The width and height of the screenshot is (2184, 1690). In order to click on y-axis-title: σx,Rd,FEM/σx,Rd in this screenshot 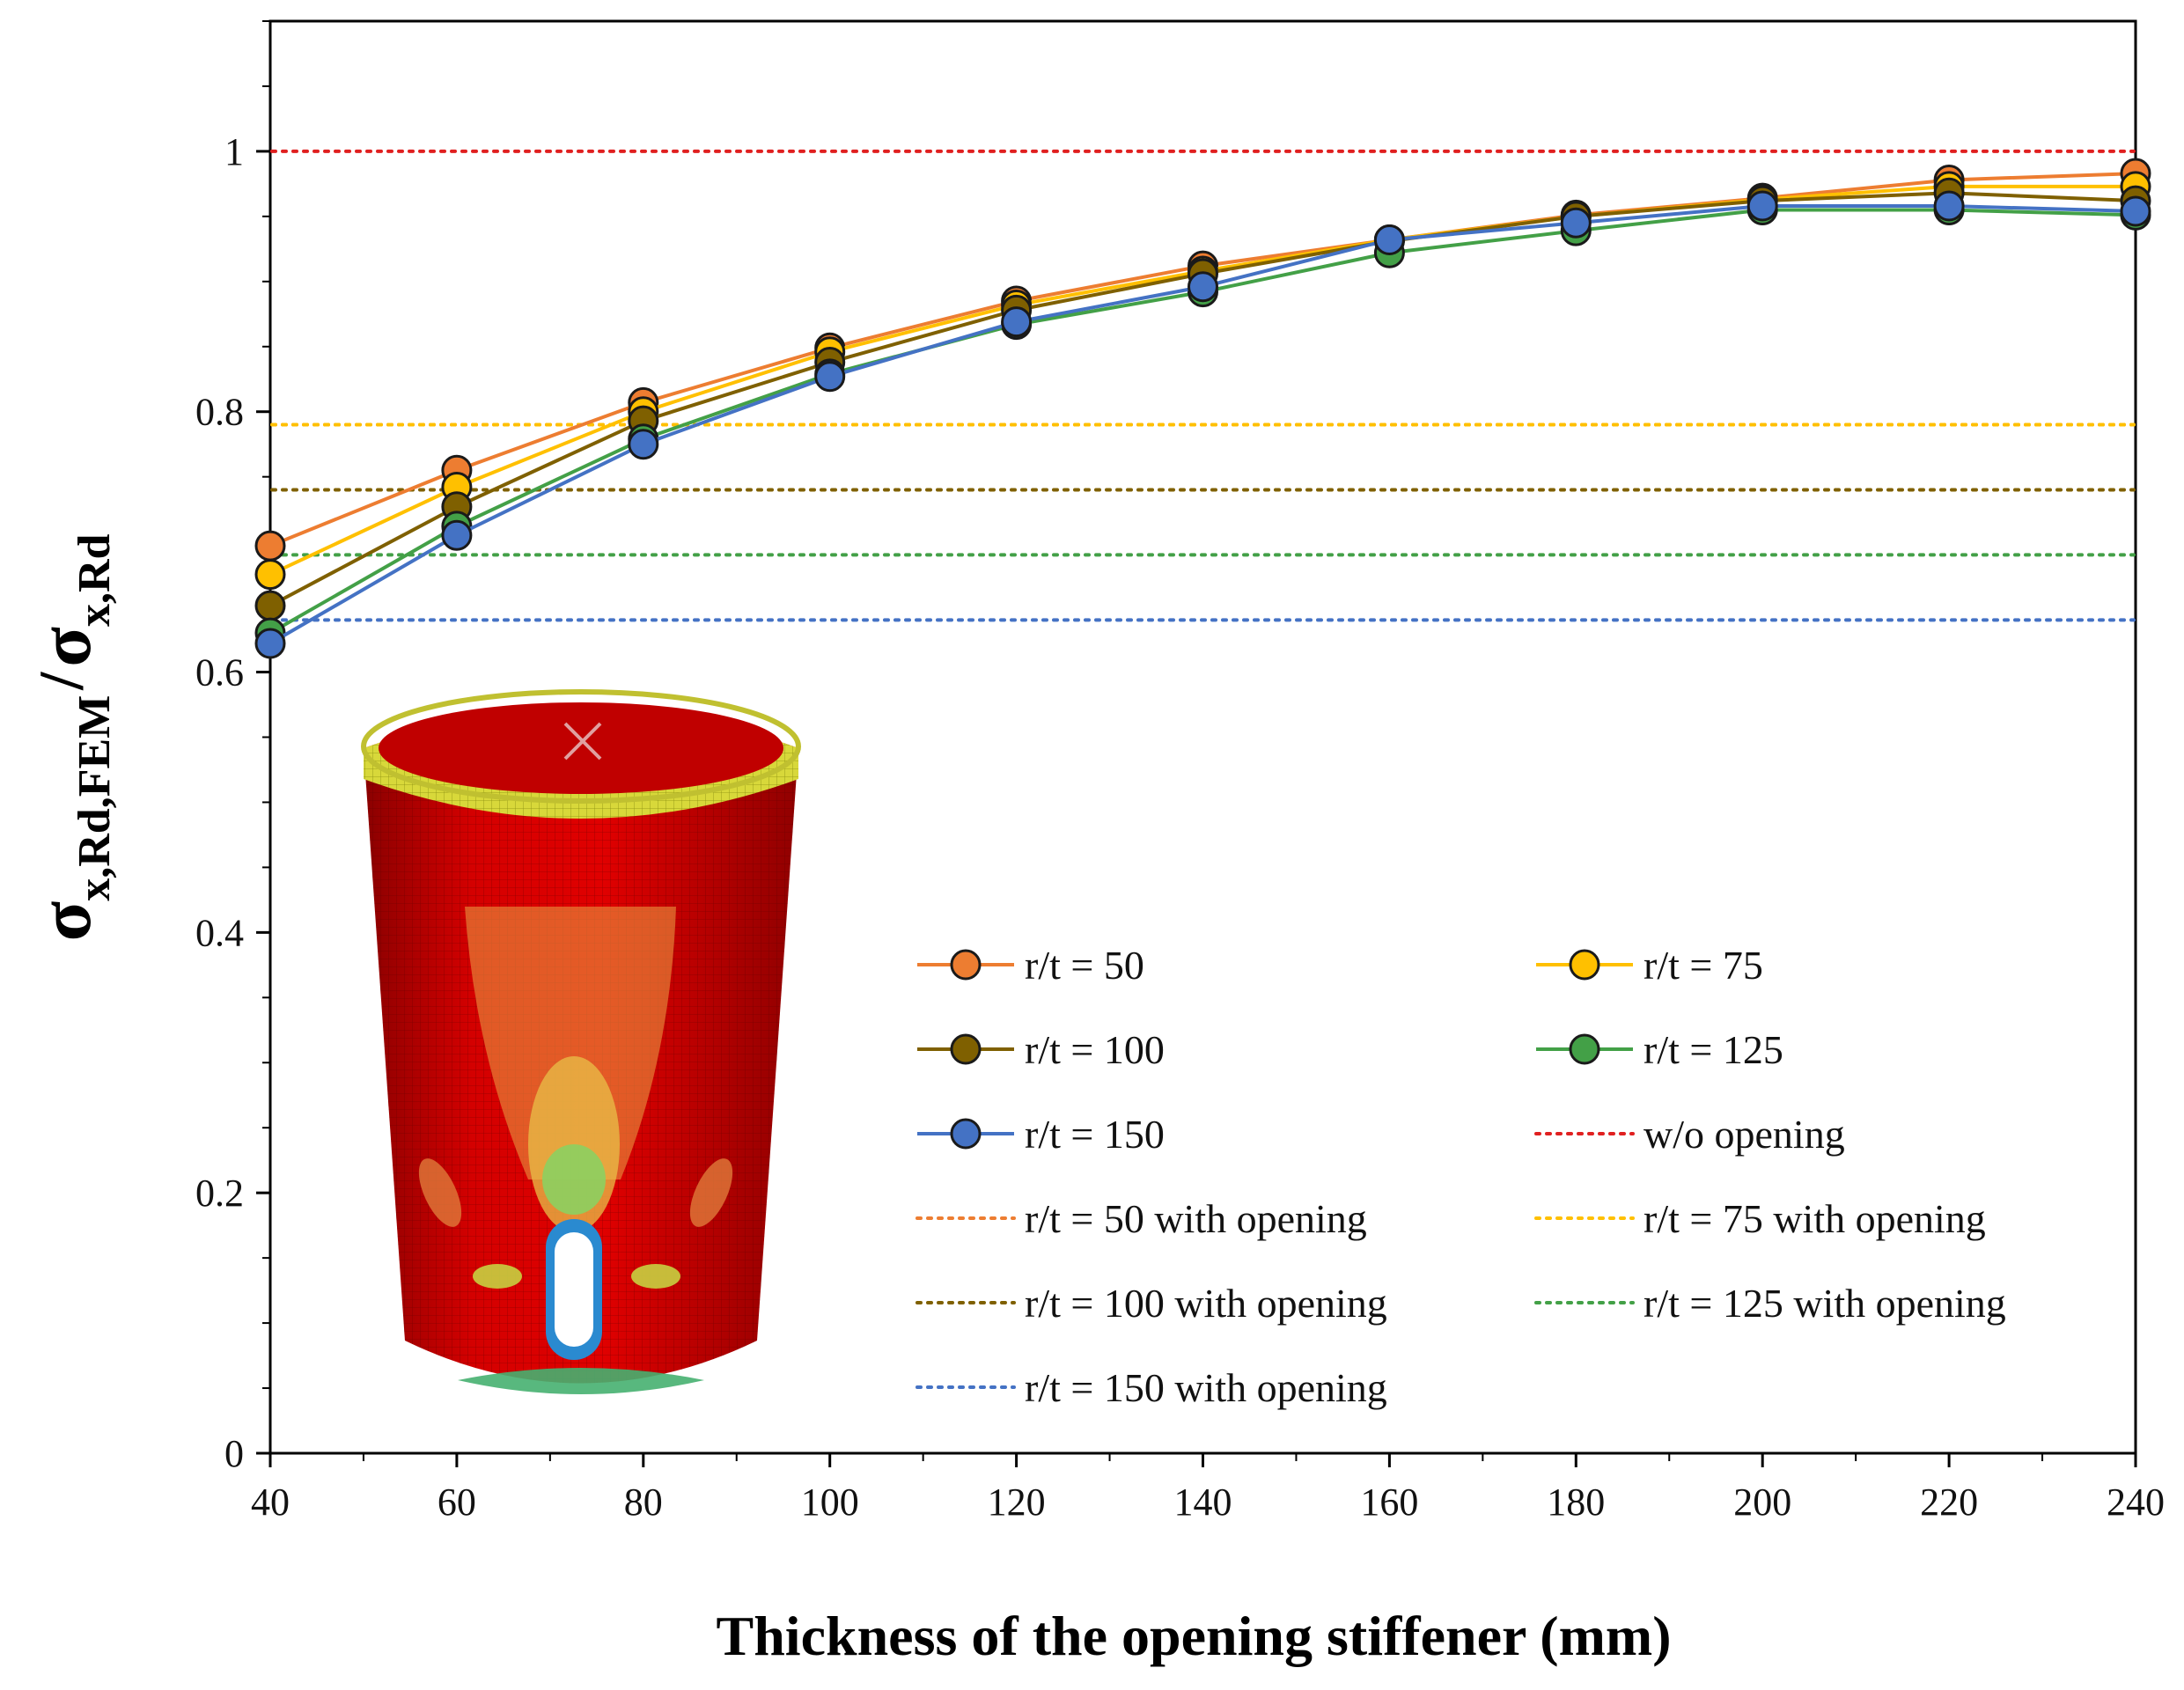, I will do `click(72, 737)`.